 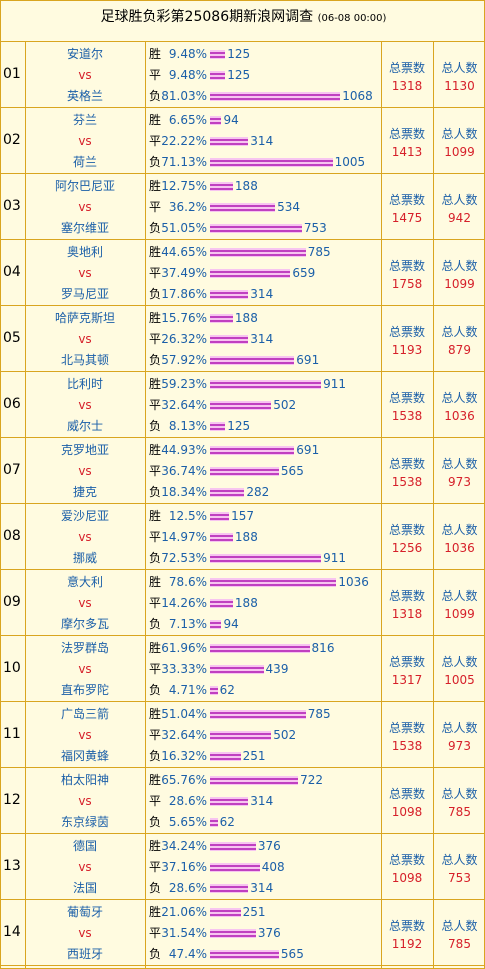 I want to click on row-number: 14, so click(x=12, y=932).